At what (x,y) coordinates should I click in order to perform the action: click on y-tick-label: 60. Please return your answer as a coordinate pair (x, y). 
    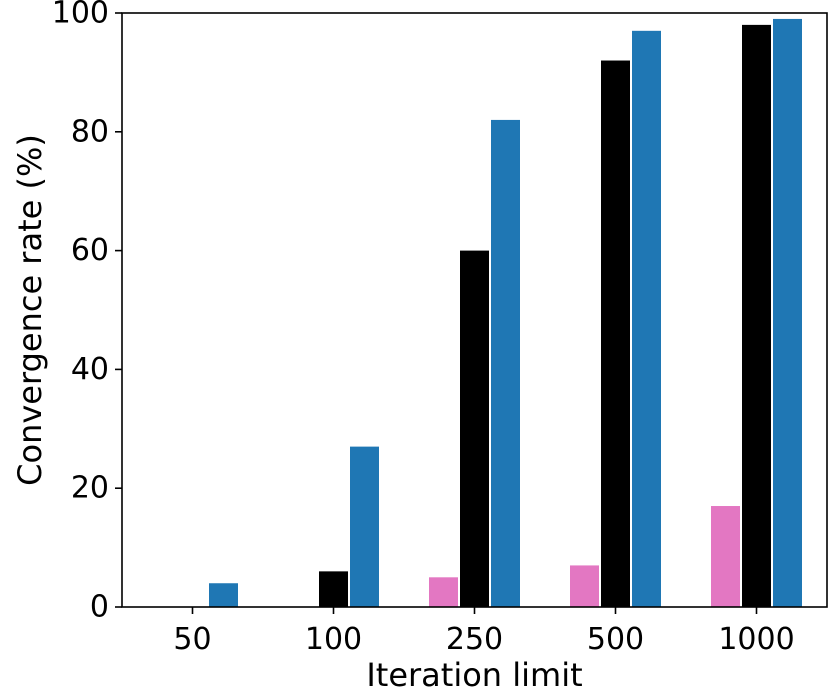
    Looking at the image, I should click on (90, 250).